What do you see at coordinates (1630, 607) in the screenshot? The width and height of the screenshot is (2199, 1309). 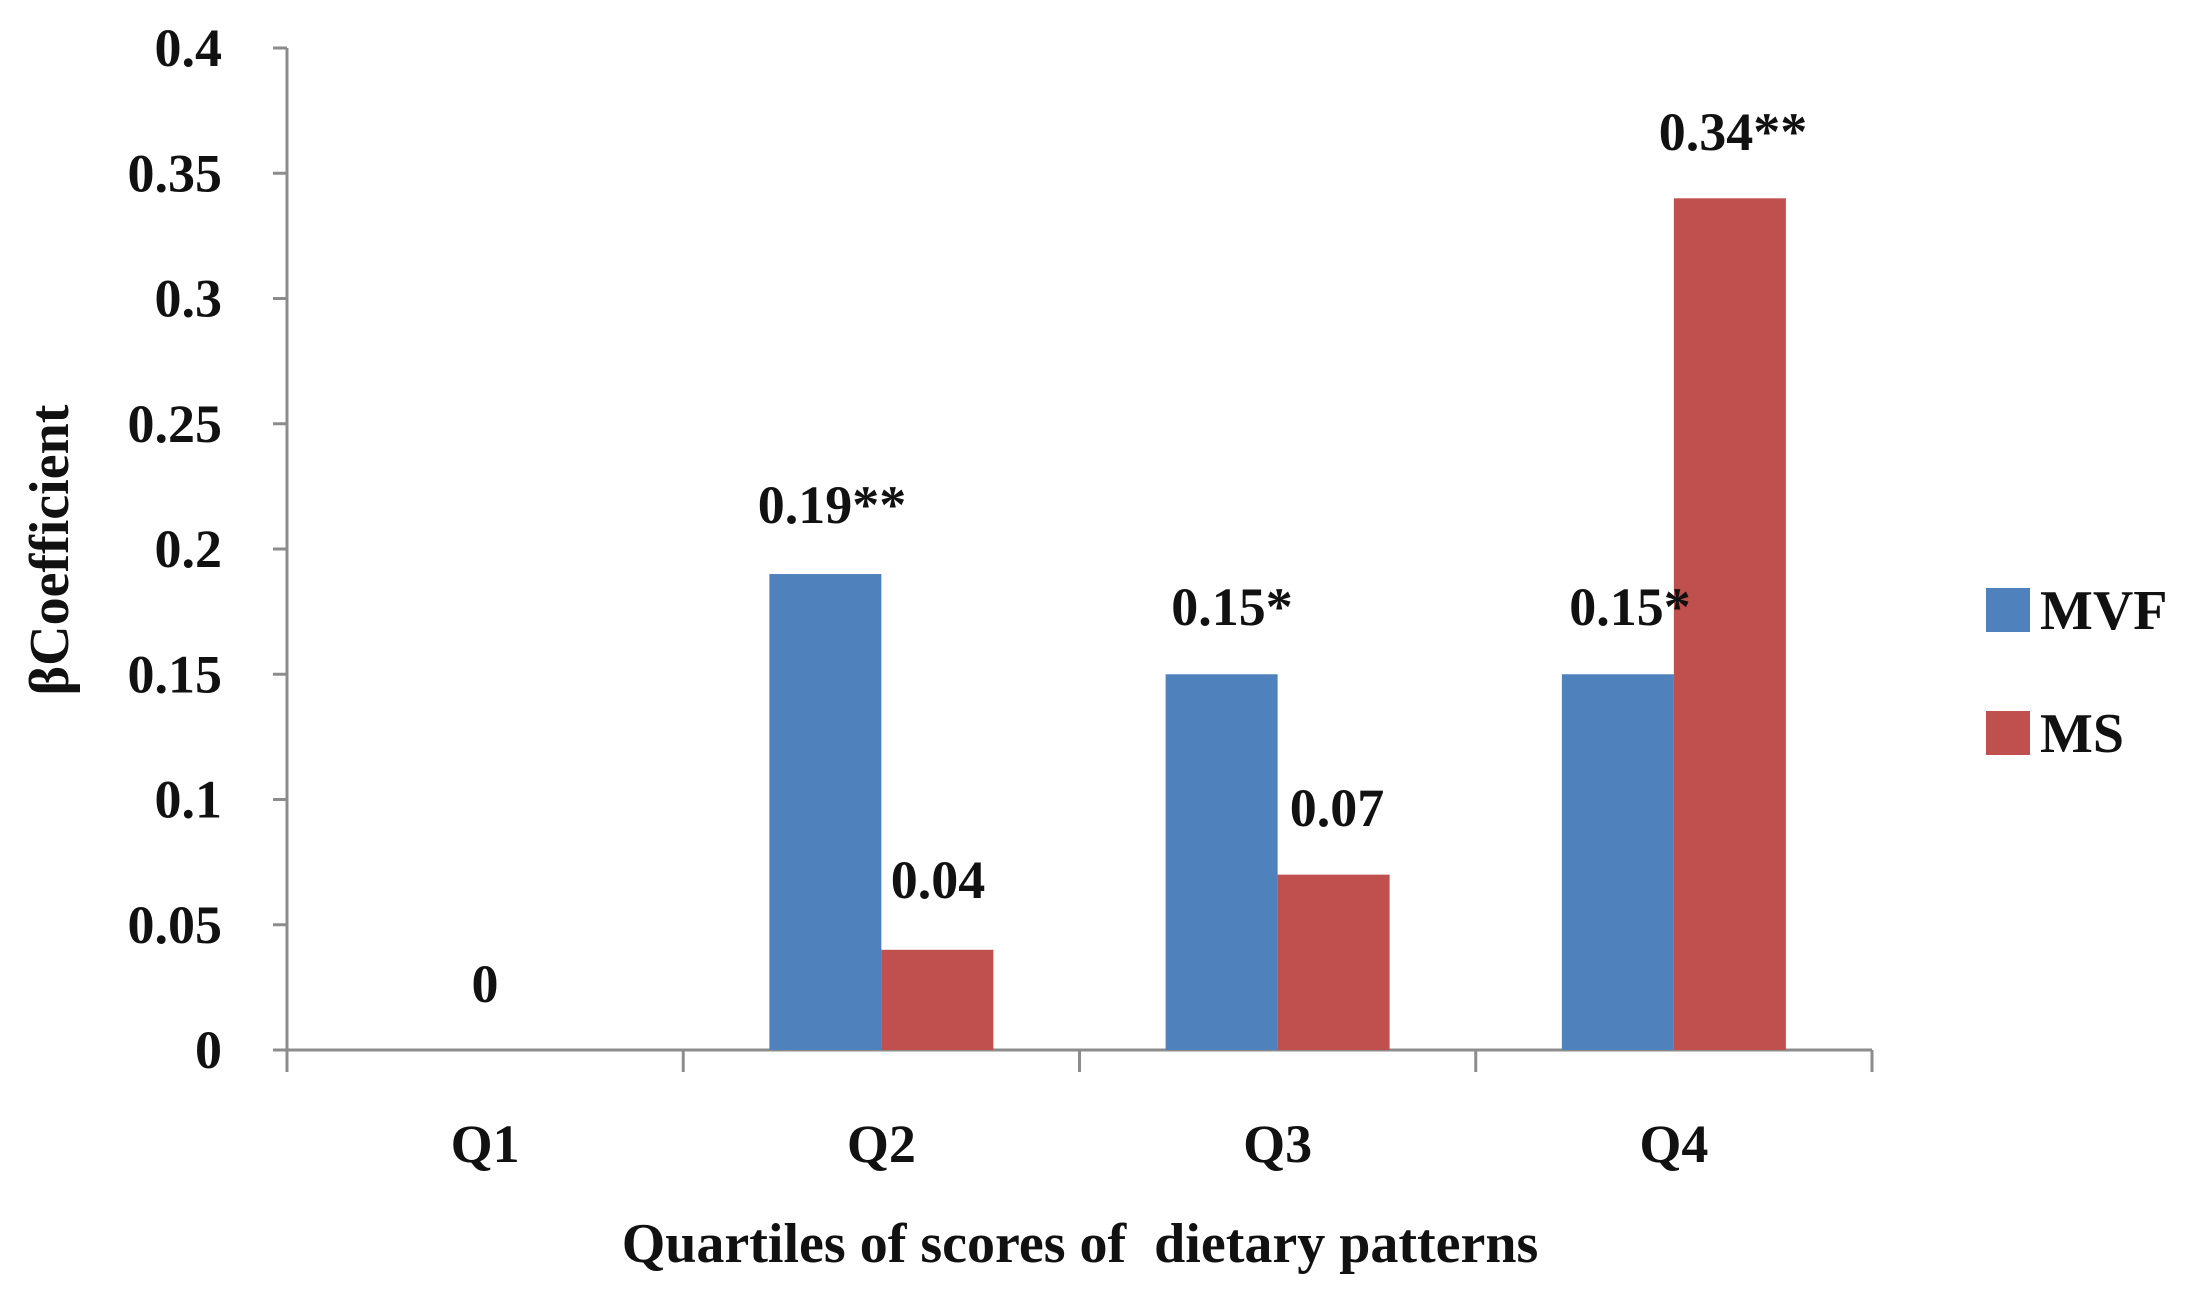 I see `data-label-mvf-q4: 0.15*` at bounding box center [1630, 607].